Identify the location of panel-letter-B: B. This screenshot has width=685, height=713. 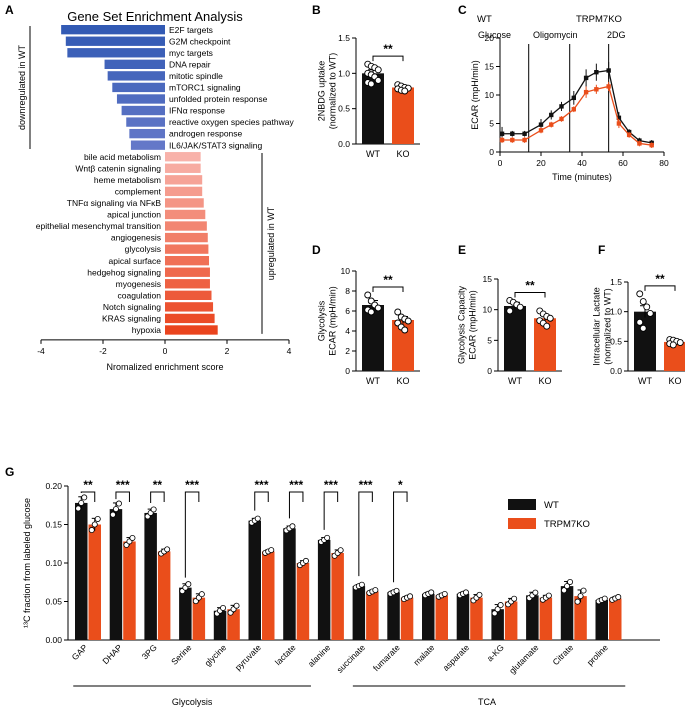
(316, 10).